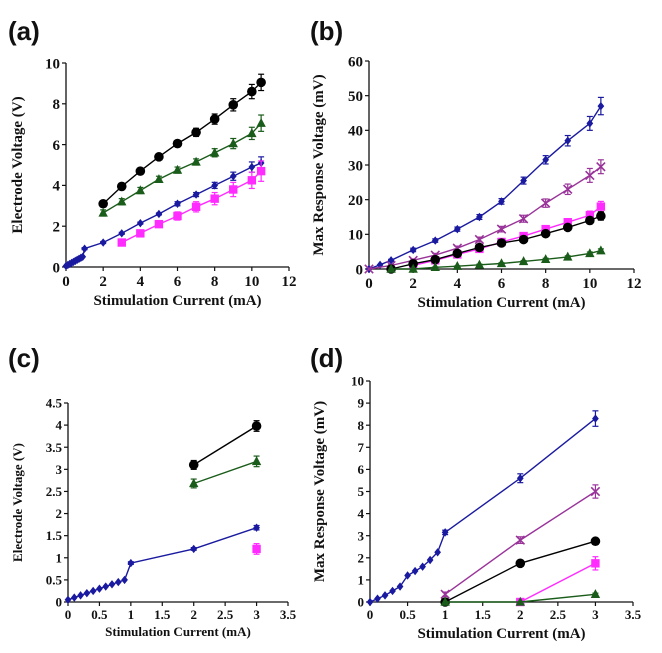 The height and width of the screenshot is (653, 662). What do you see at coordinates (361, 535) in the screenshot?
I see `y-tick-label: 3` at bounding box center [361, 535].